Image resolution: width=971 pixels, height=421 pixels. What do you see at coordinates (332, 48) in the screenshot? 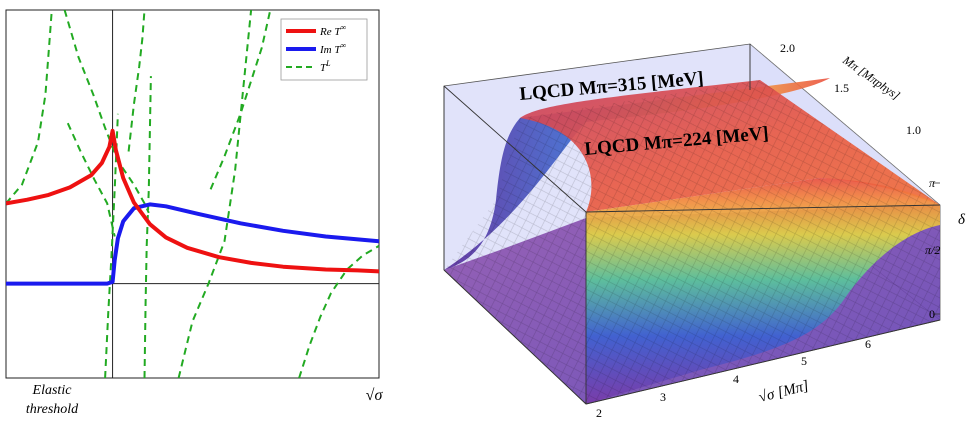
I see `legend-label-im: Im T∞` at bounding box center [332, 48].